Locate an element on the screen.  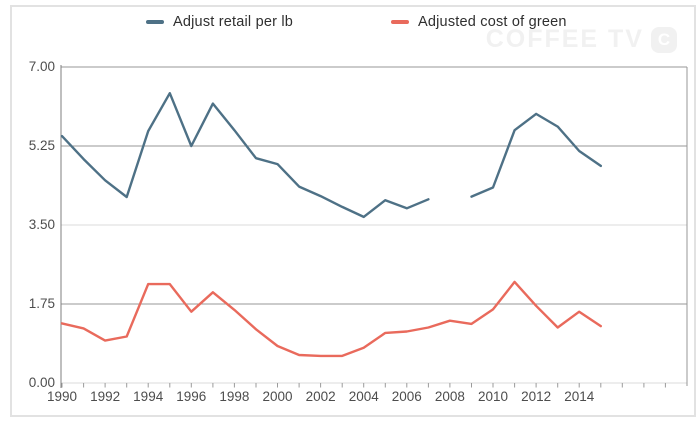
legend-line-marker-cost is located at coordinates (400, 22).